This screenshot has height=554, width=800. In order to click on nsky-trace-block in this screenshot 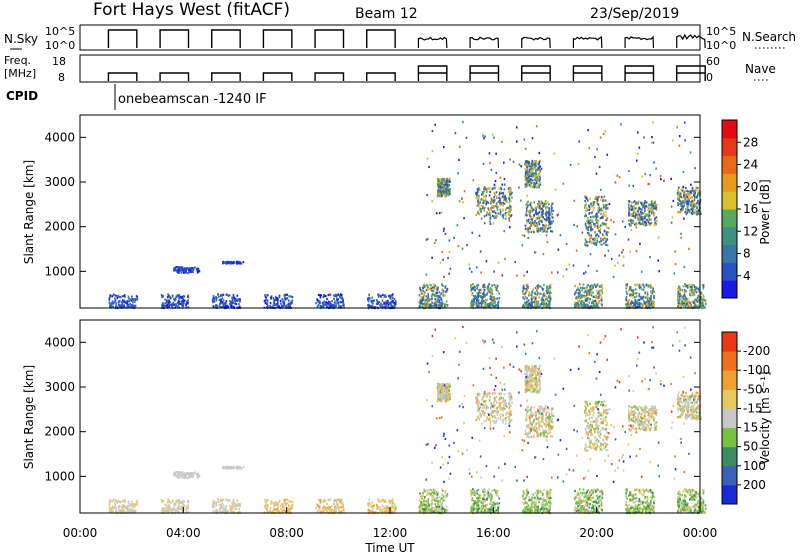, I will do `click(691, 41)`.